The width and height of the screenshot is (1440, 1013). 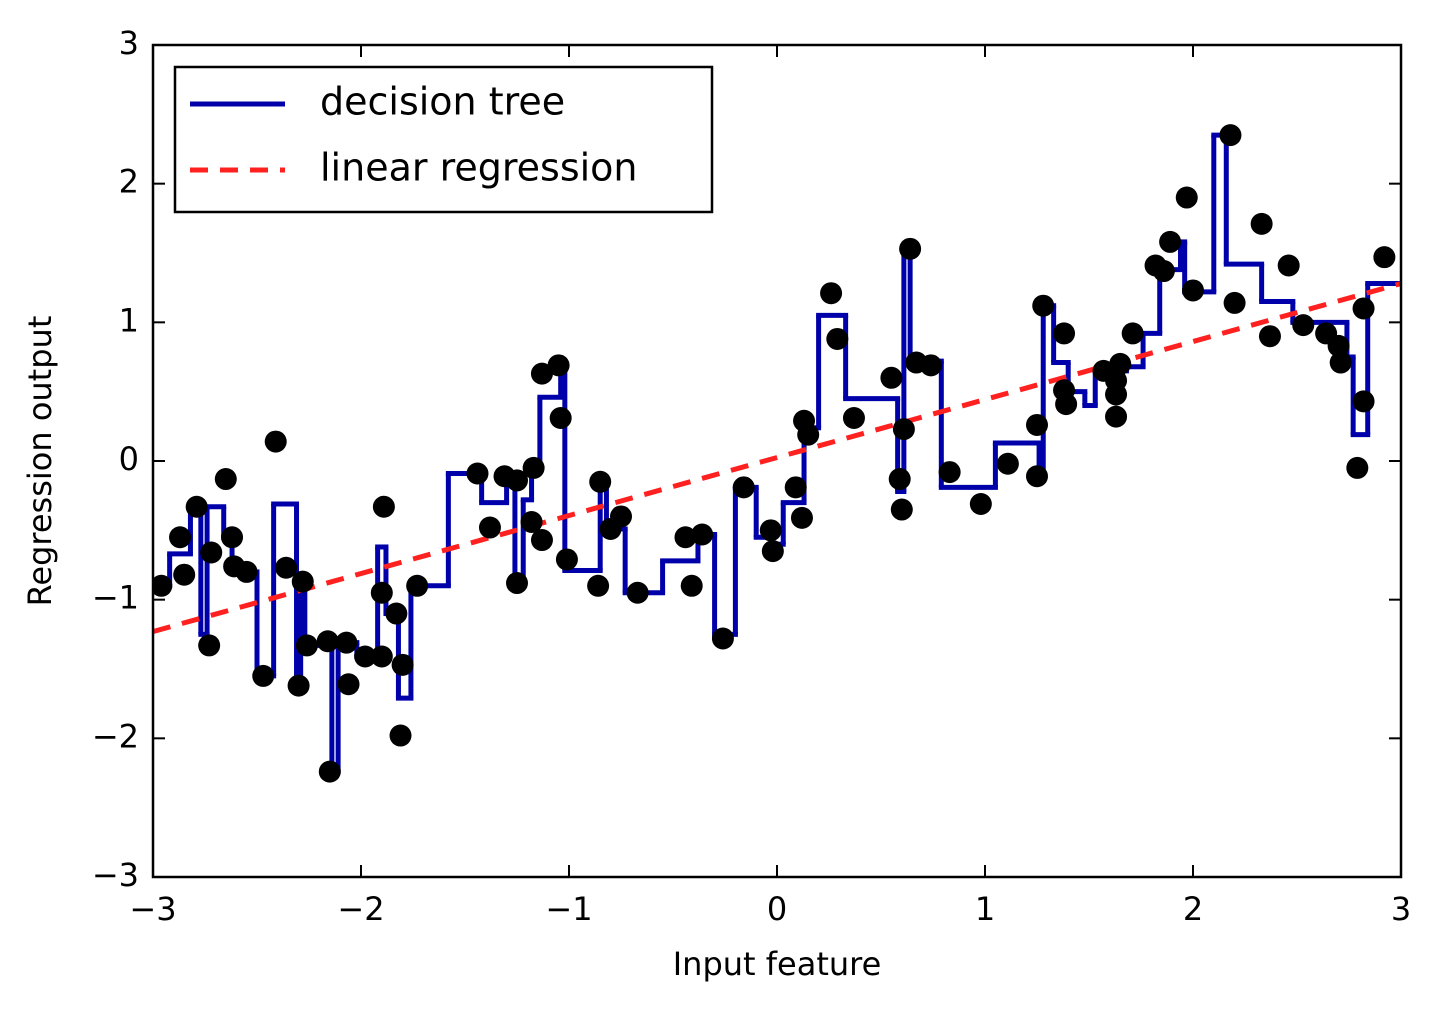 What do you see at coordinates (129, 459) in the screenshot?
I see `y-tick-label: 0` at bounding box center [129, 459].